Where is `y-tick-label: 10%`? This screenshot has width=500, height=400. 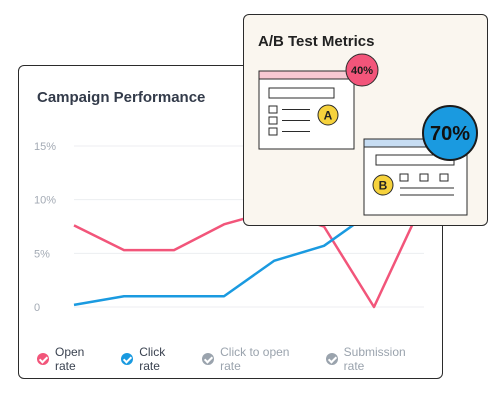 y-tick-label: 10% is located at coordinates (45, 201).